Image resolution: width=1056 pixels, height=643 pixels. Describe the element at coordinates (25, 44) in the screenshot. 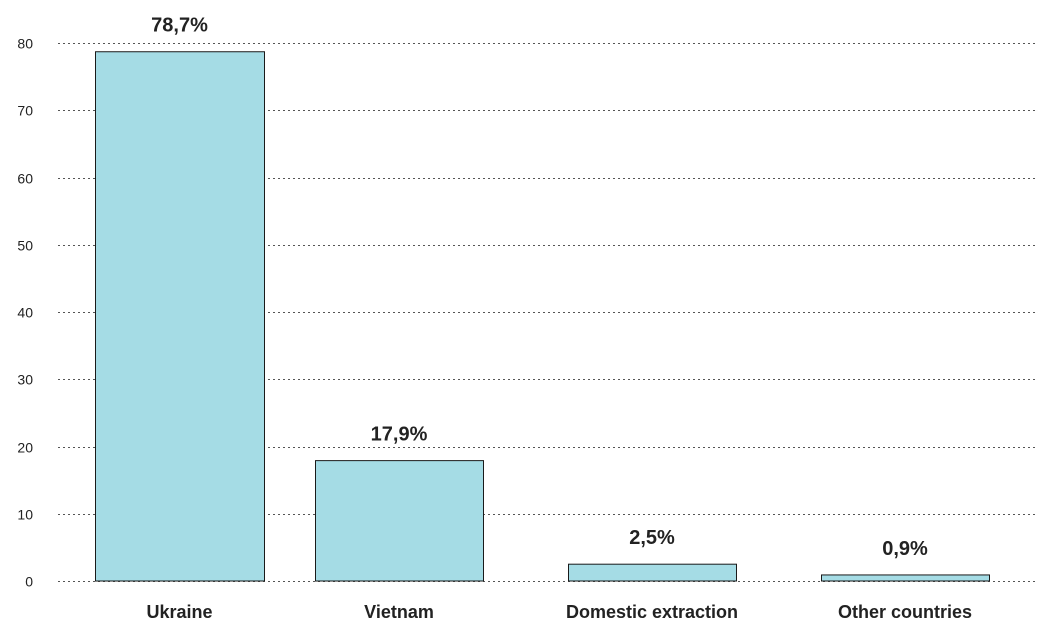

I see `y-tick-label: 80` at that location.